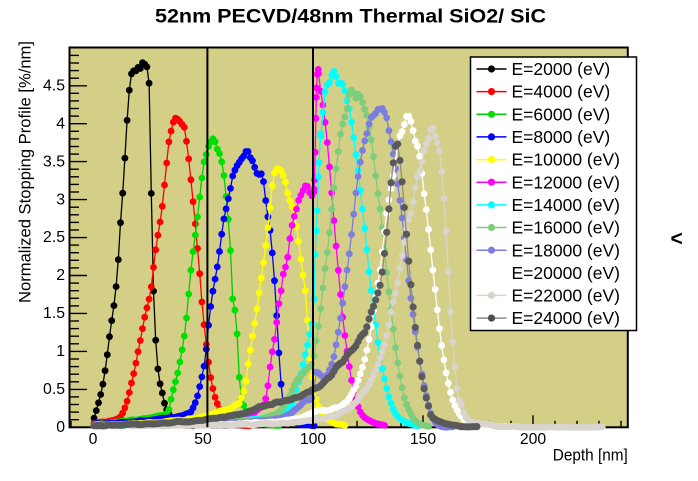 The image size is (698, 481). I want to click on svg-text: E=12000 (eV), so click(566, 182).